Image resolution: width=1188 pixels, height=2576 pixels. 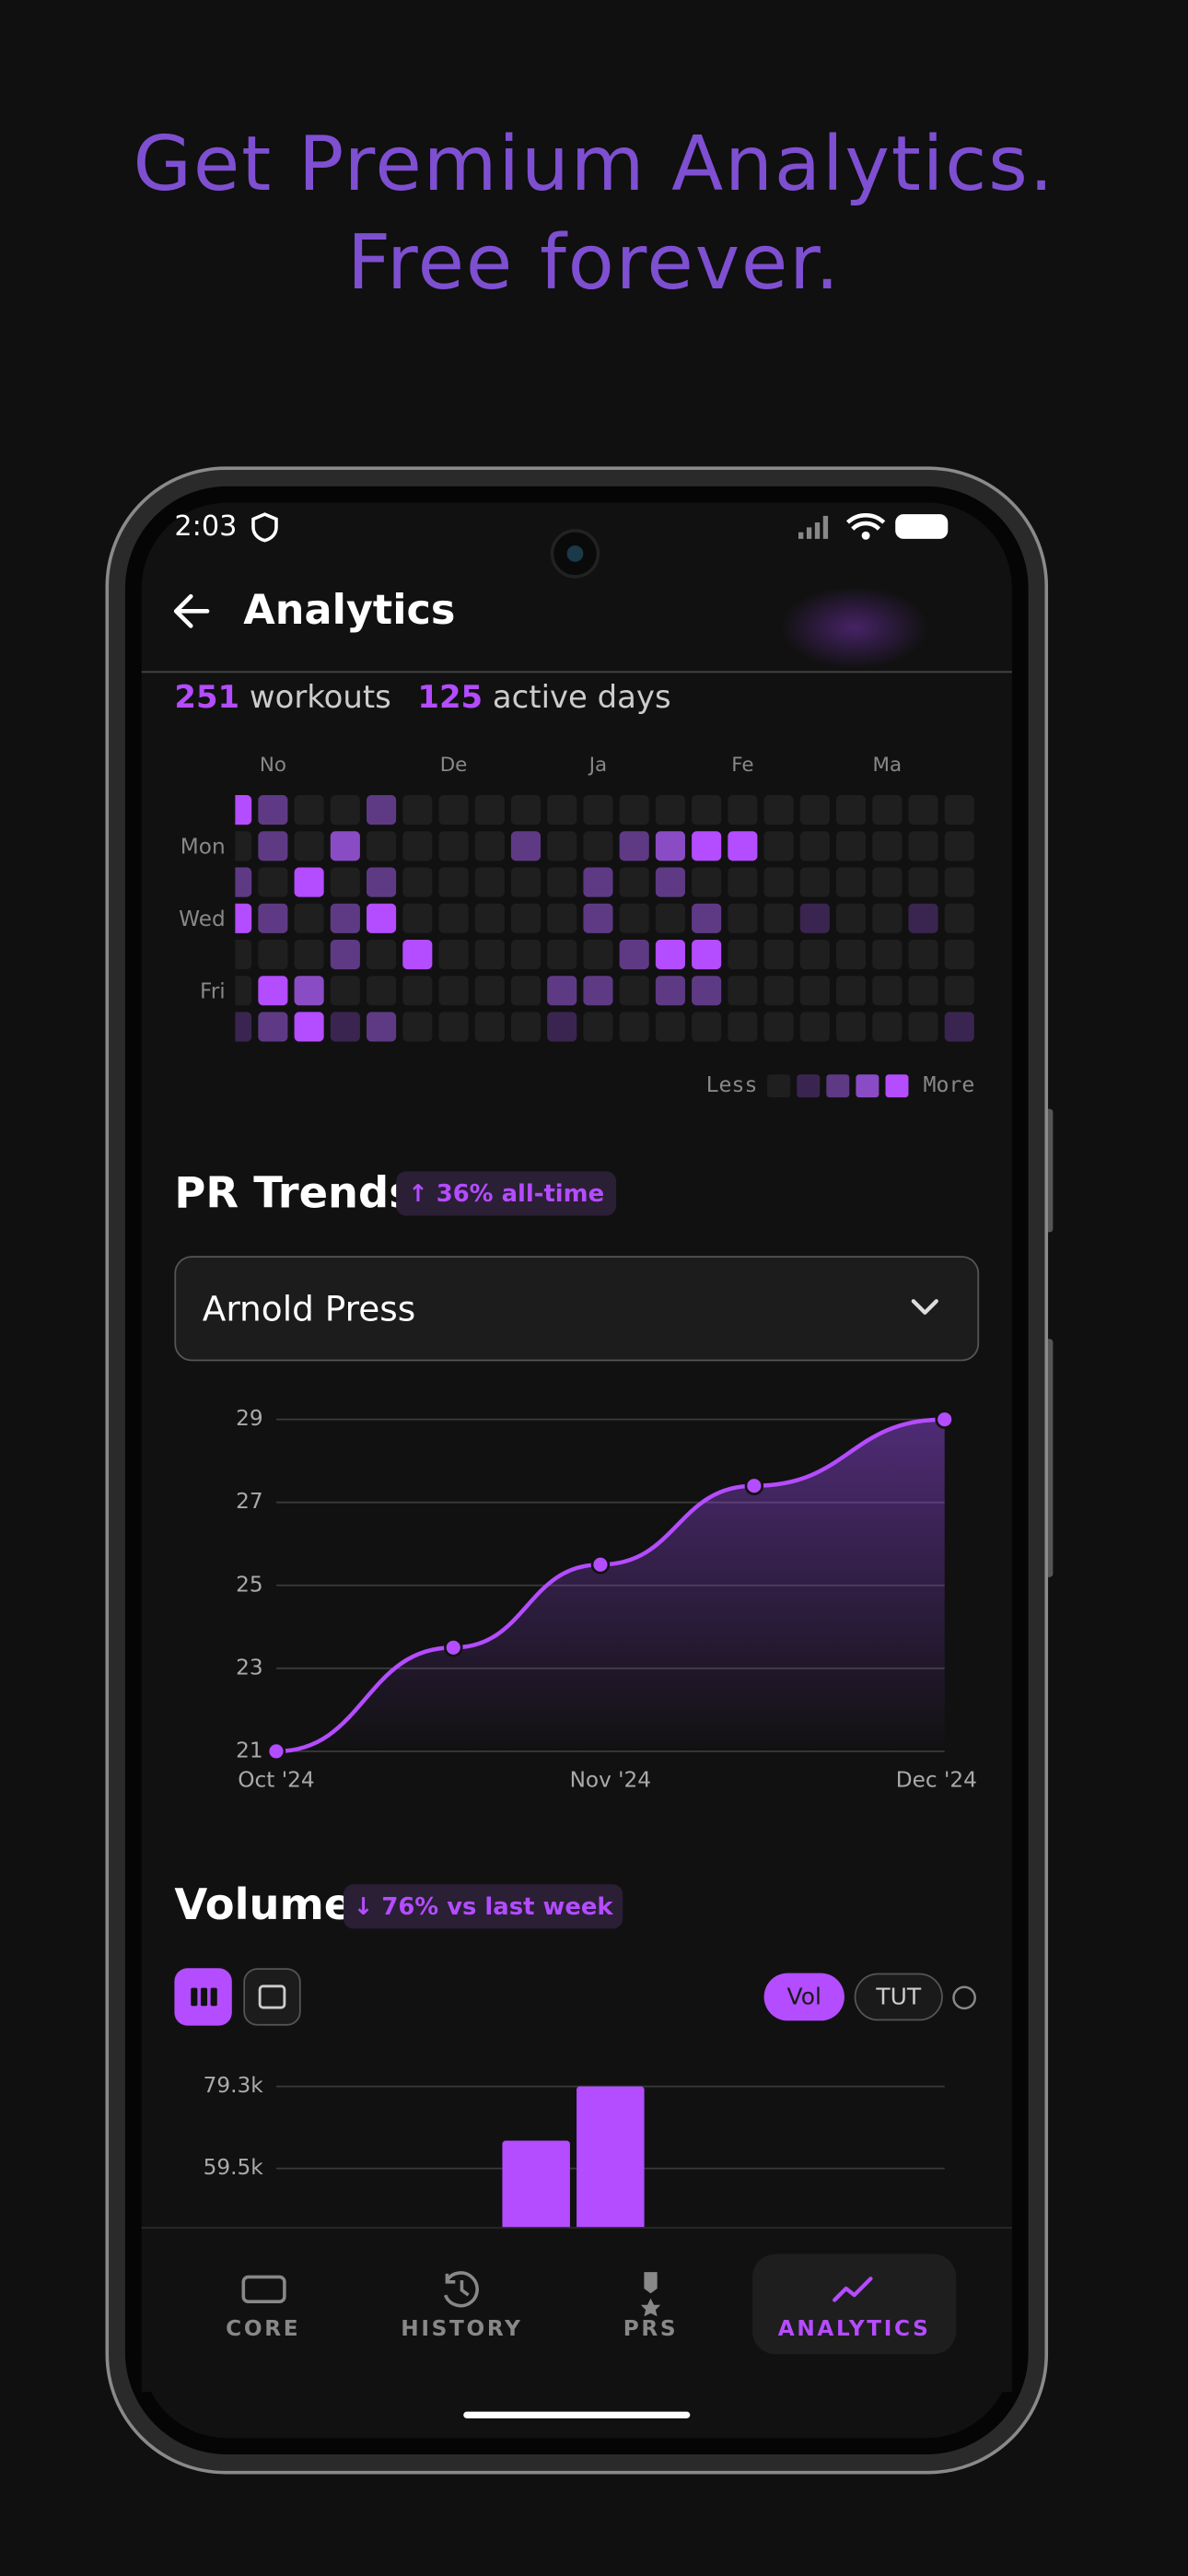 What do you see at coordinates (540, 879) in the screenshot?
I see `heatmap-labels: No De Ja Fe Ma Mon Wed Fri` at bounding box center [540, 879].